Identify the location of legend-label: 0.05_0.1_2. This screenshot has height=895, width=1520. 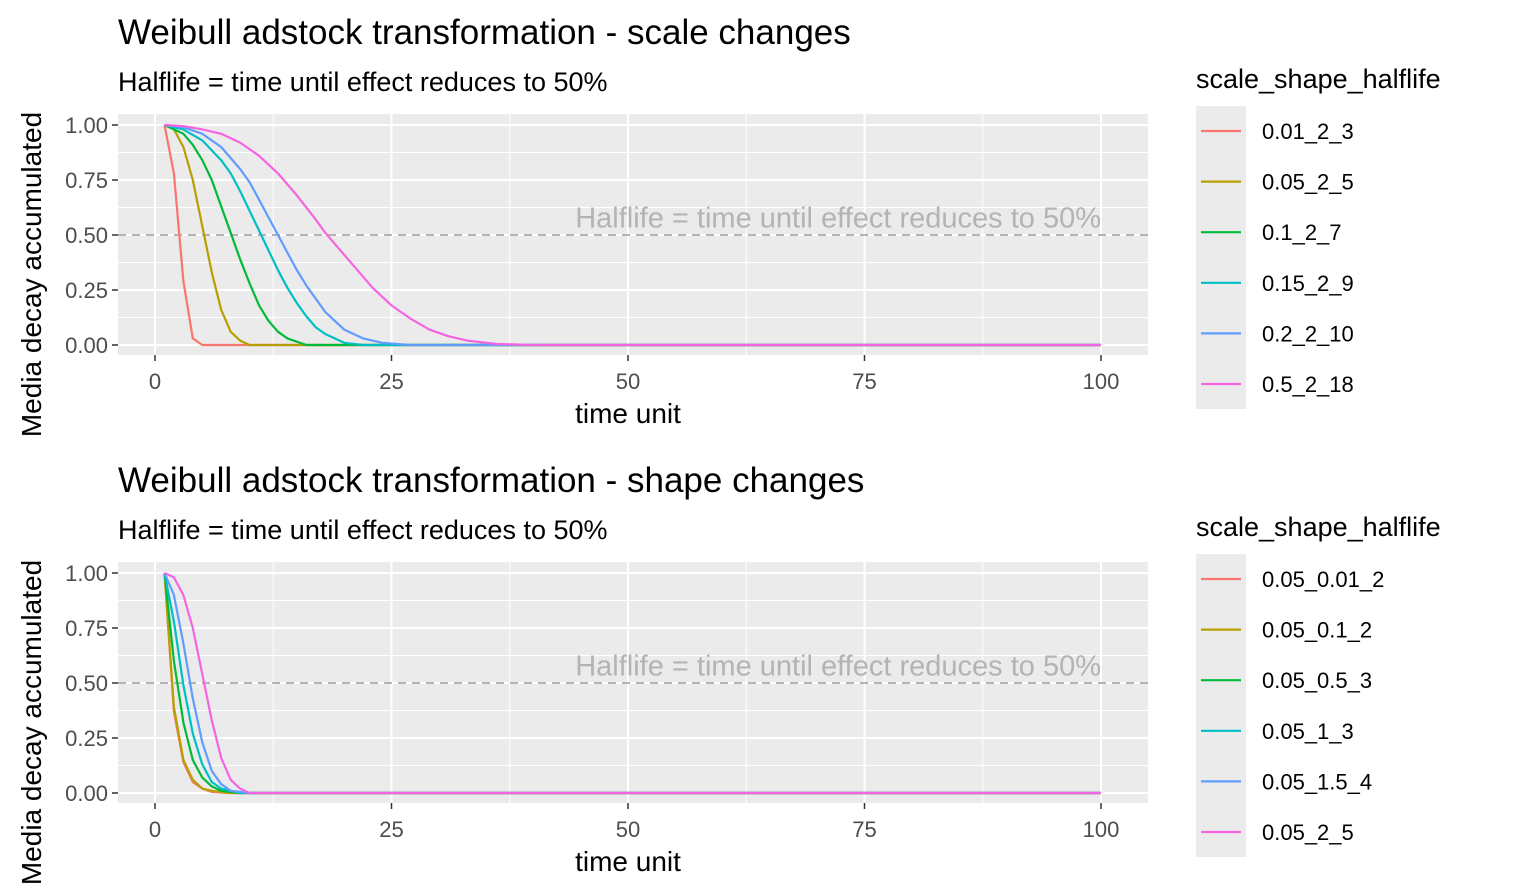
(1317, 630).